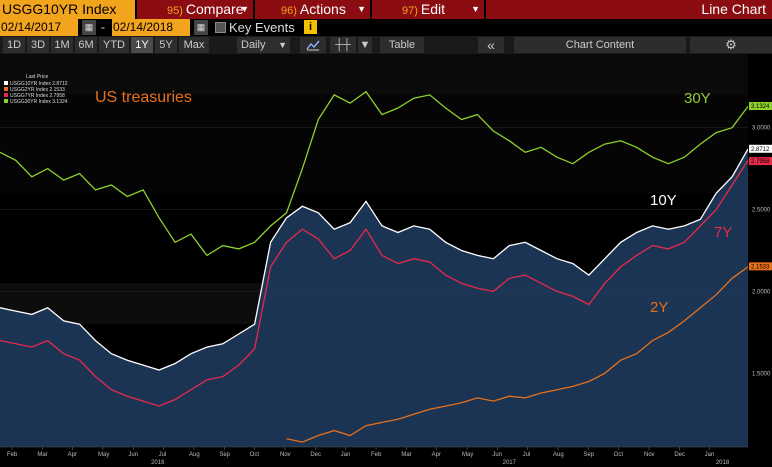 This screenshot has width=772, height=467. I want to click on last-price-value: 2.1533, so click(760, 267).